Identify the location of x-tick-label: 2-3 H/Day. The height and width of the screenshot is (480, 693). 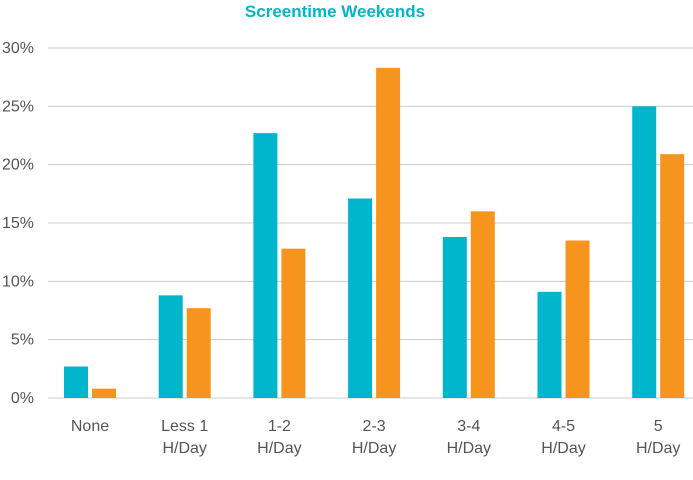
(374, 437).